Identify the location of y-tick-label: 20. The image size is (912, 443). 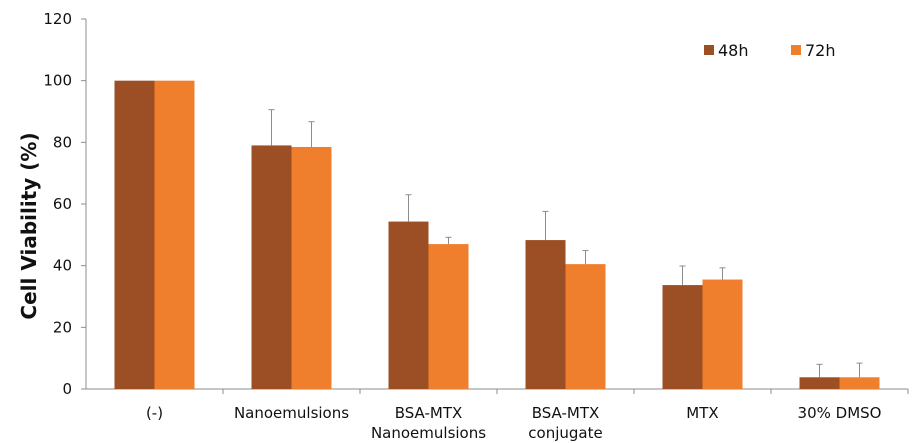
(62, 327).